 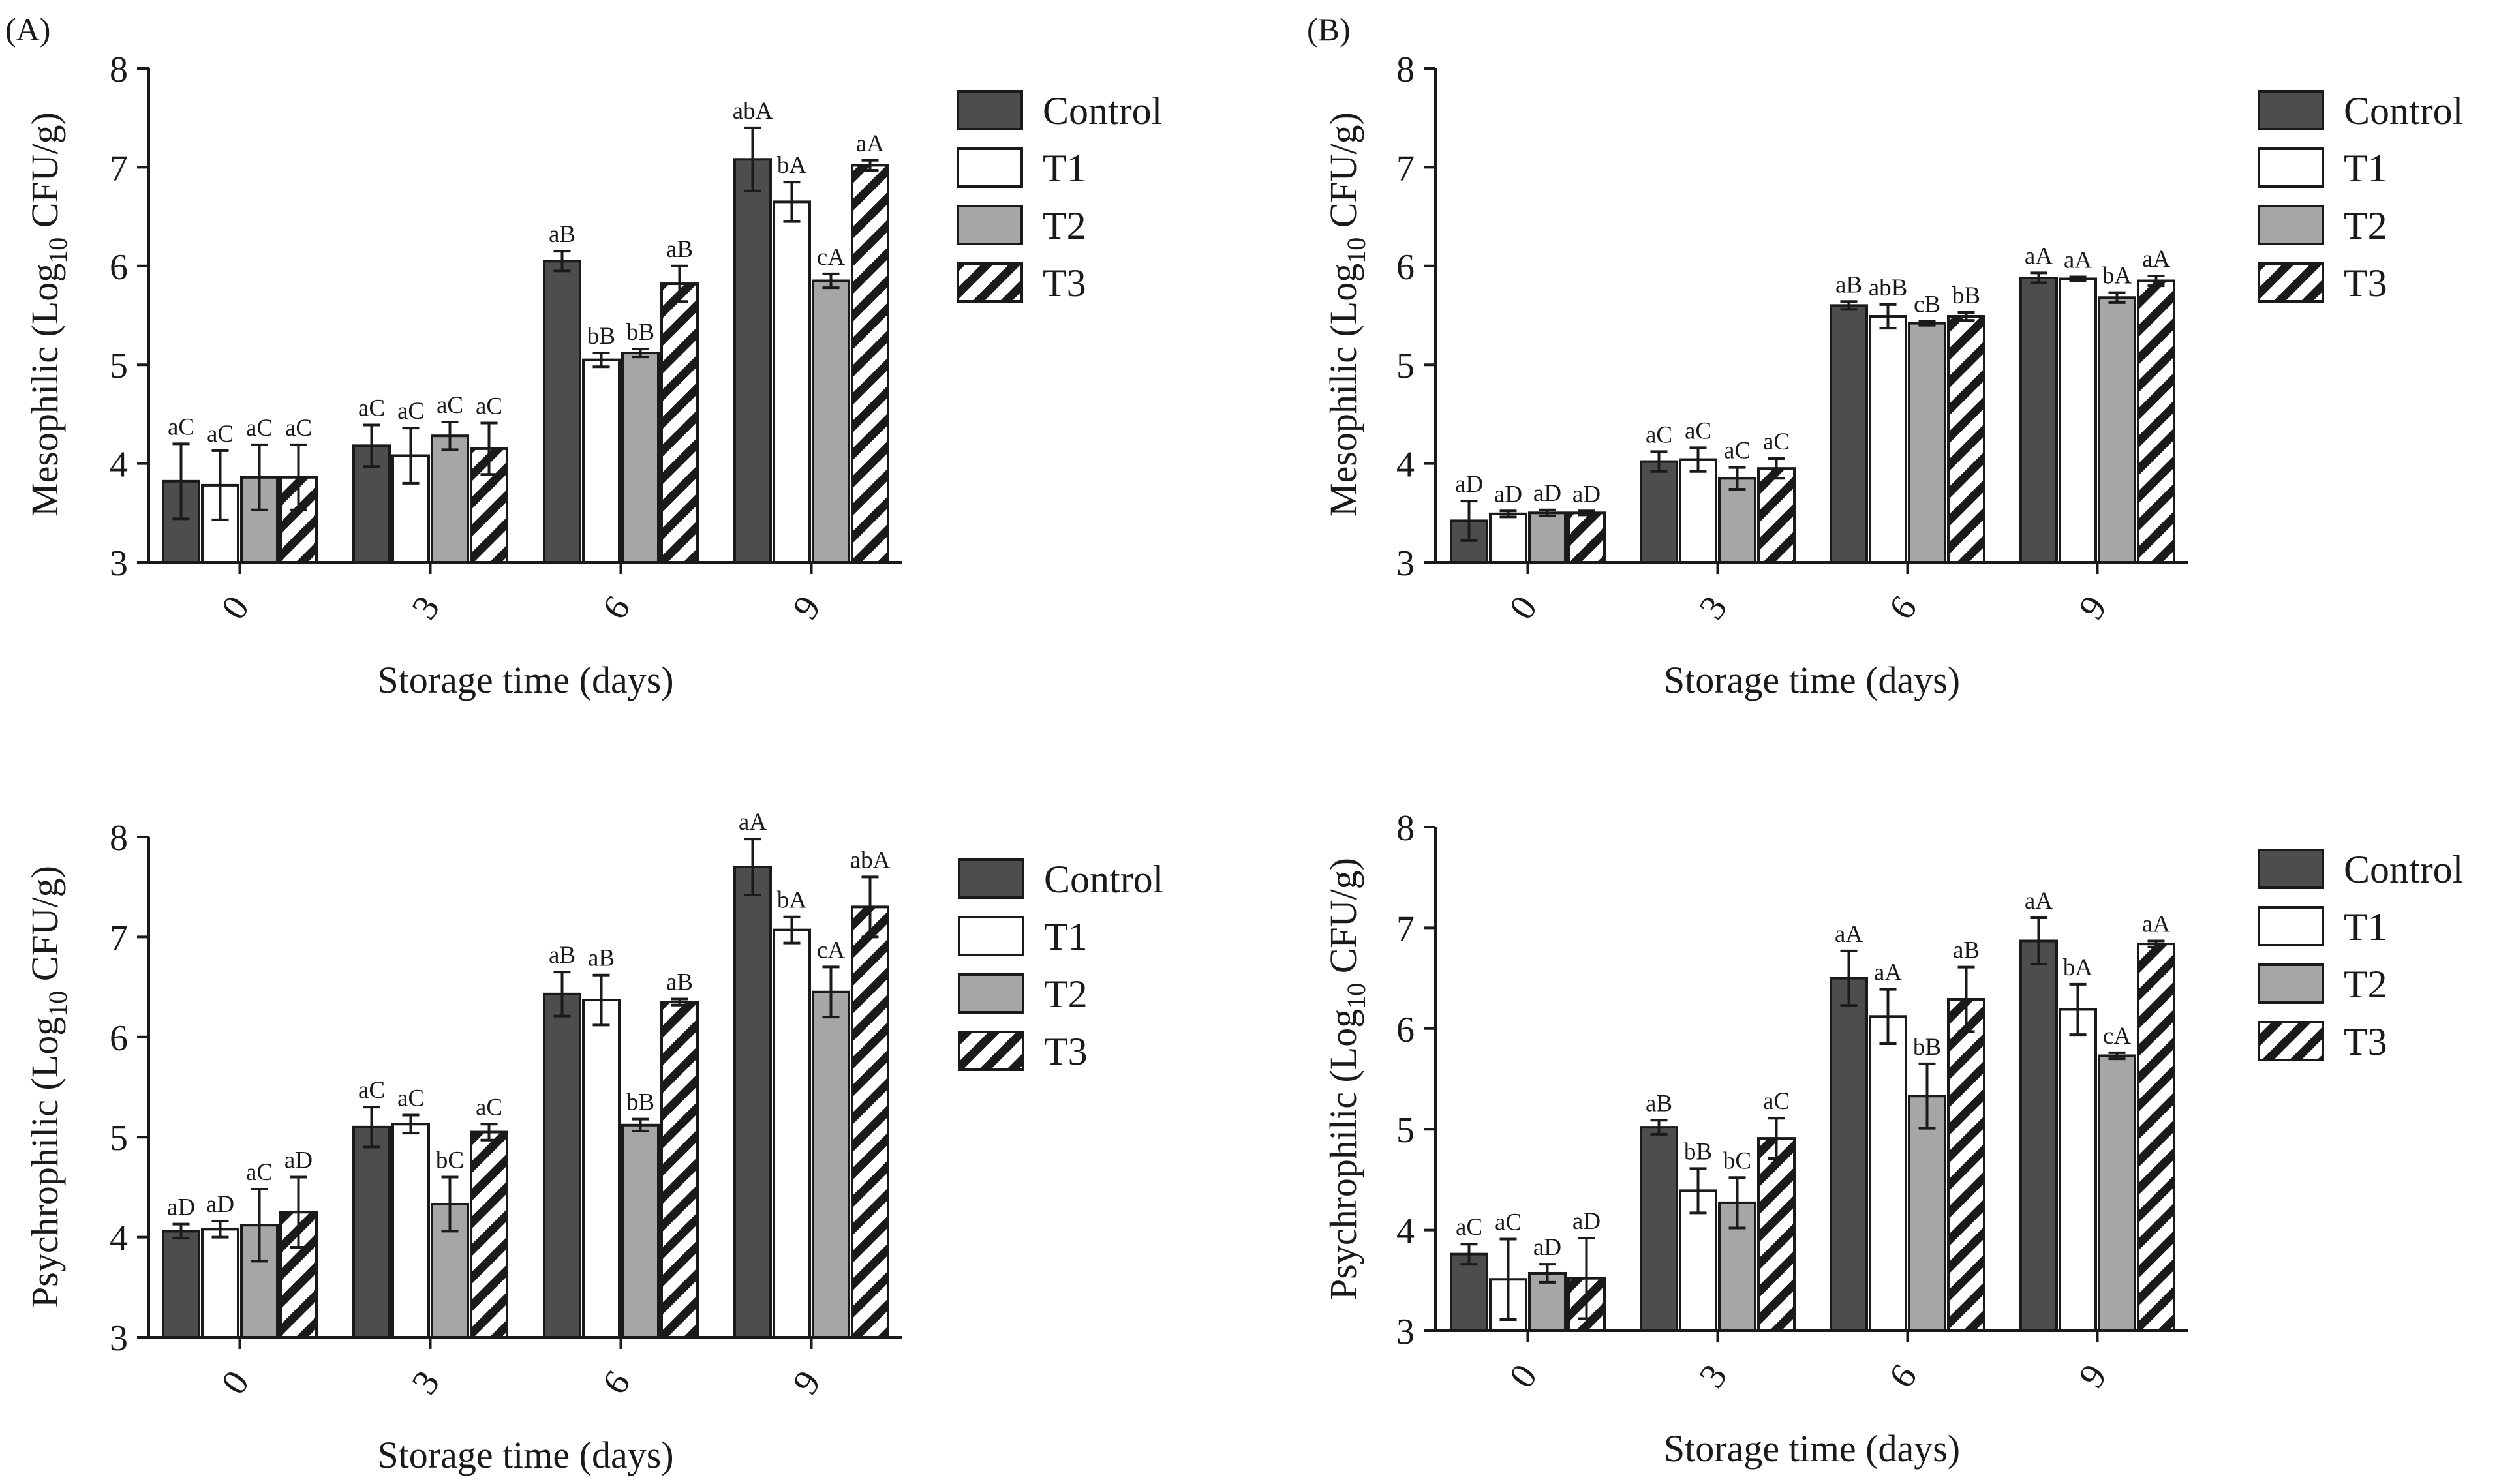 What do you see at coordinates (2117, 276) in the screenshot?
I see `significance-label: bA` at bounding box center [2117, 276].